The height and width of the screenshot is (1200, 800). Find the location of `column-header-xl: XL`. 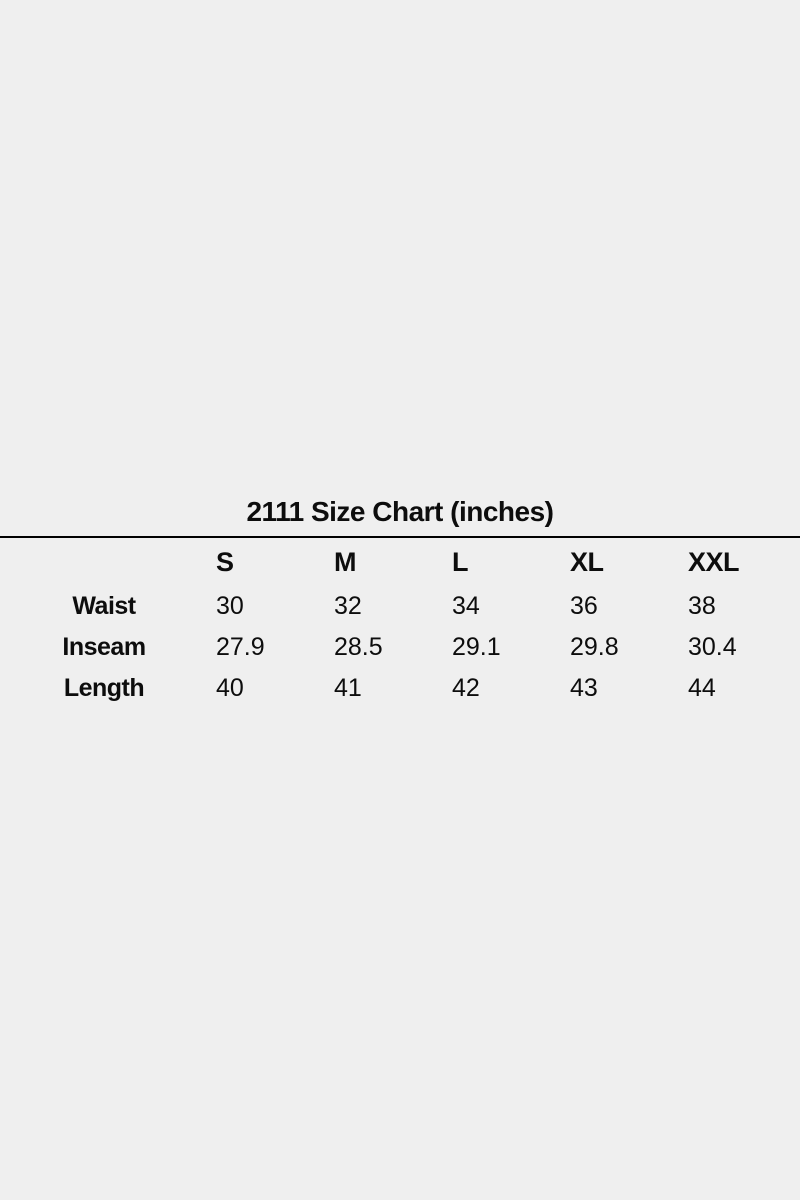

column-header-xl: XL is located at coordinates (587, 562).